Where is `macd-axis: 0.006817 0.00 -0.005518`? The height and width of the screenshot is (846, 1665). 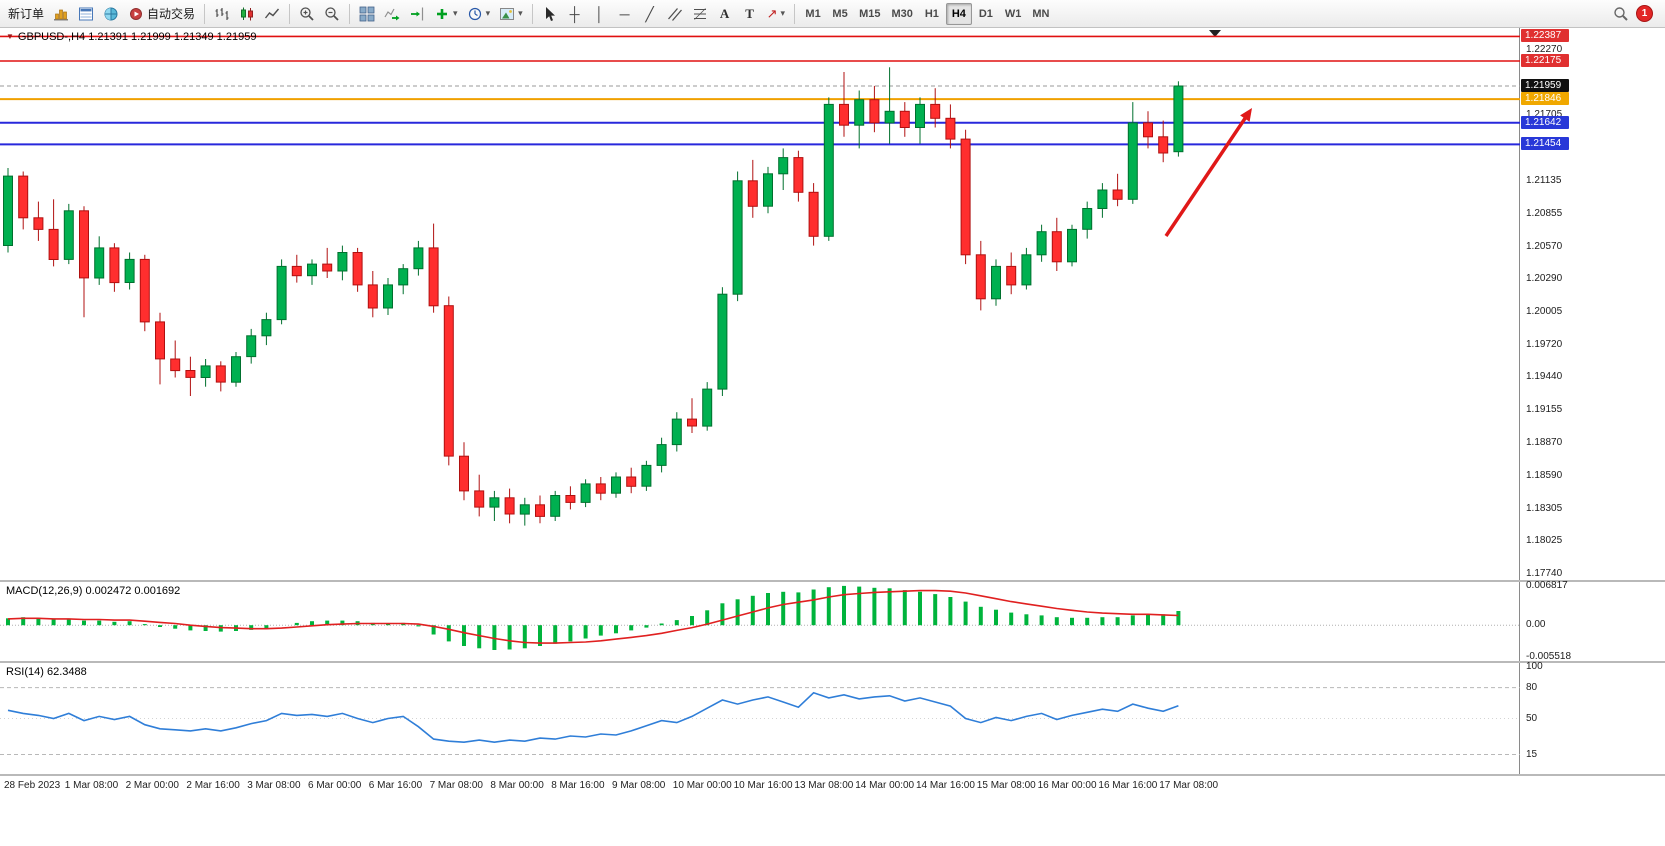 macd-axis: 0.006817 0.00 -0.005518 is located at coordinates (1593, 621).